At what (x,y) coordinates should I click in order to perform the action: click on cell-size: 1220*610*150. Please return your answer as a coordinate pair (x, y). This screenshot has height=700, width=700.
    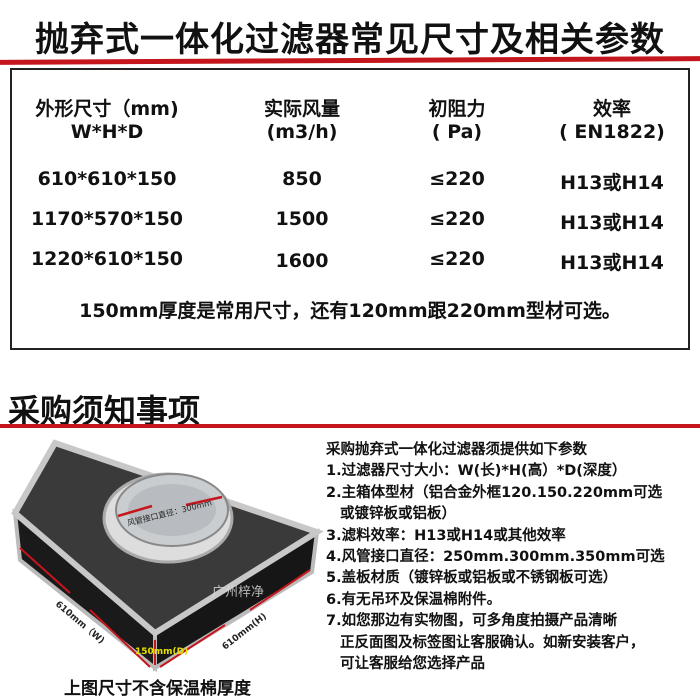
    Looking at the image, I should click on (107, 259).